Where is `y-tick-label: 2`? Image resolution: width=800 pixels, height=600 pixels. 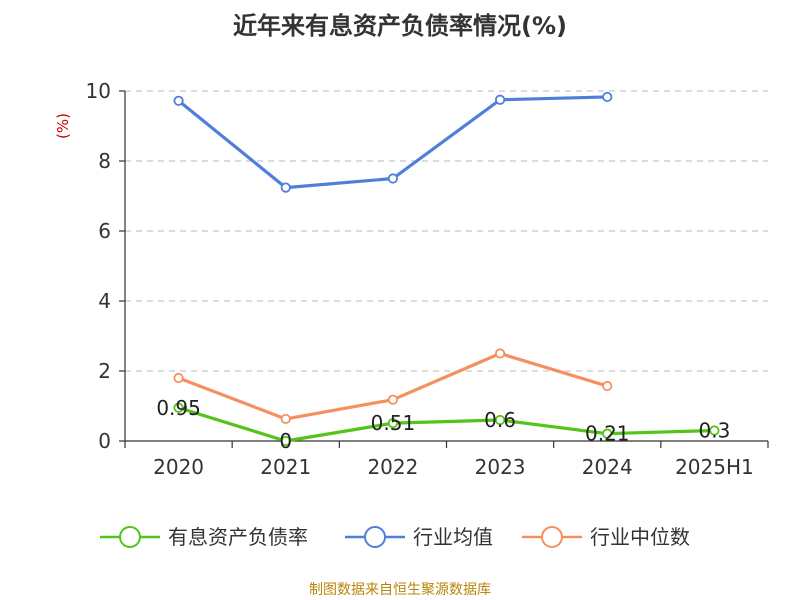 y-tick-label: 2 is located at coordinates (104, 371).